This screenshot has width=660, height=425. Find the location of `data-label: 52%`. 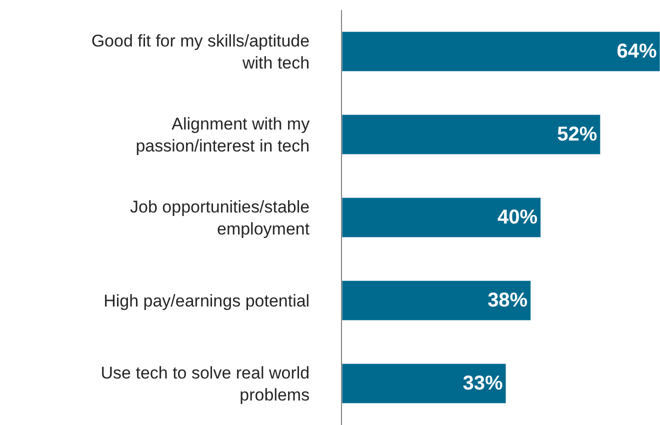

data-label: 52% is located at coordinates (577, 135).